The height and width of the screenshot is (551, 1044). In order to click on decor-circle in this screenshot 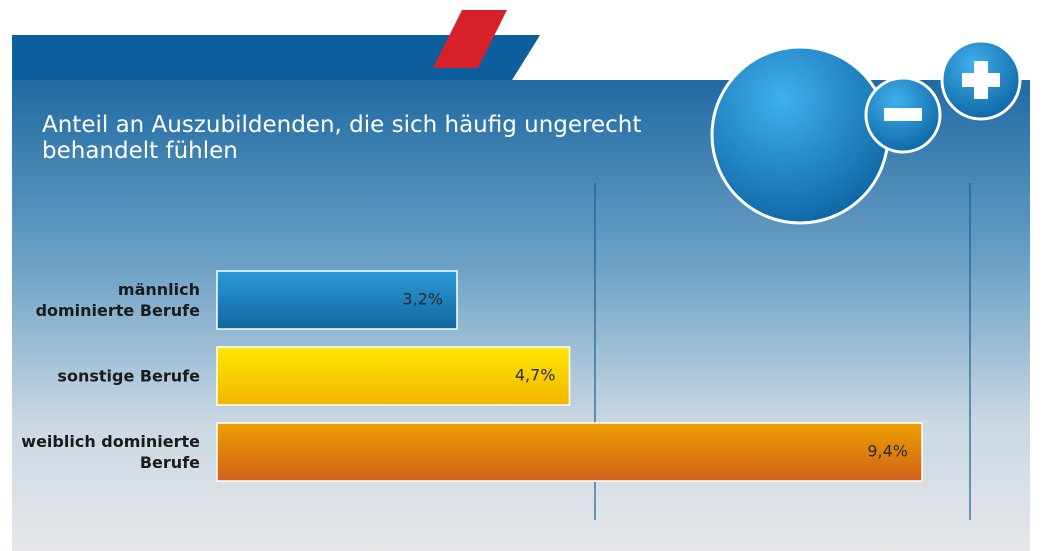, I will do `click(800, 135)`.